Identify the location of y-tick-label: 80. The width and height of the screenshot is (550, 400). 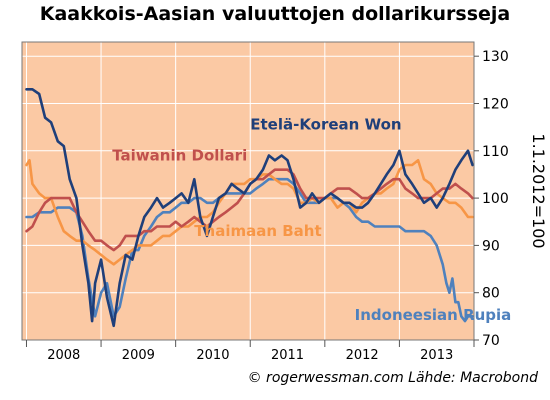
(491, 294).